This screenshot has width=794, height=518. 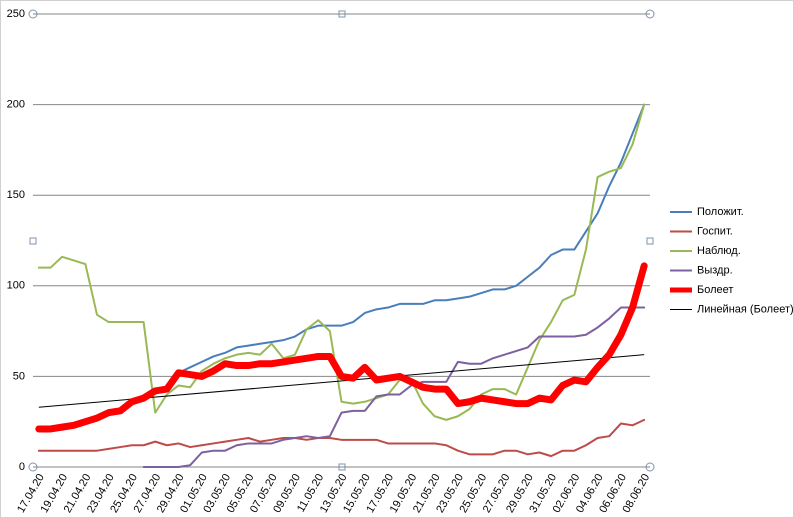 What do you see at coordinates (19, 376) in the screenshot?
I see `y-tick-label: 50` at bounding box center [19, 376].